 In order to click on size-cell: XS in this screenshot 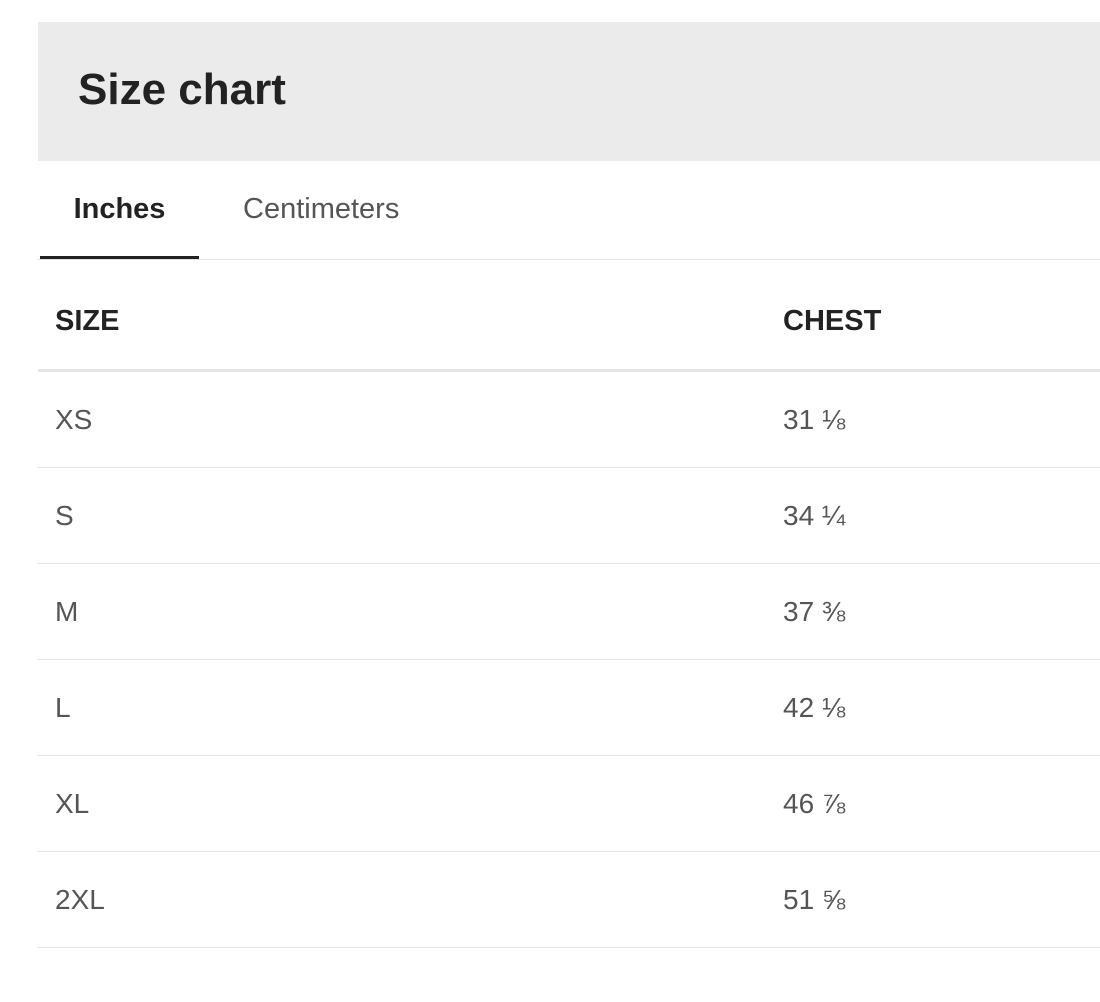, I will do `click(410, 419)`.